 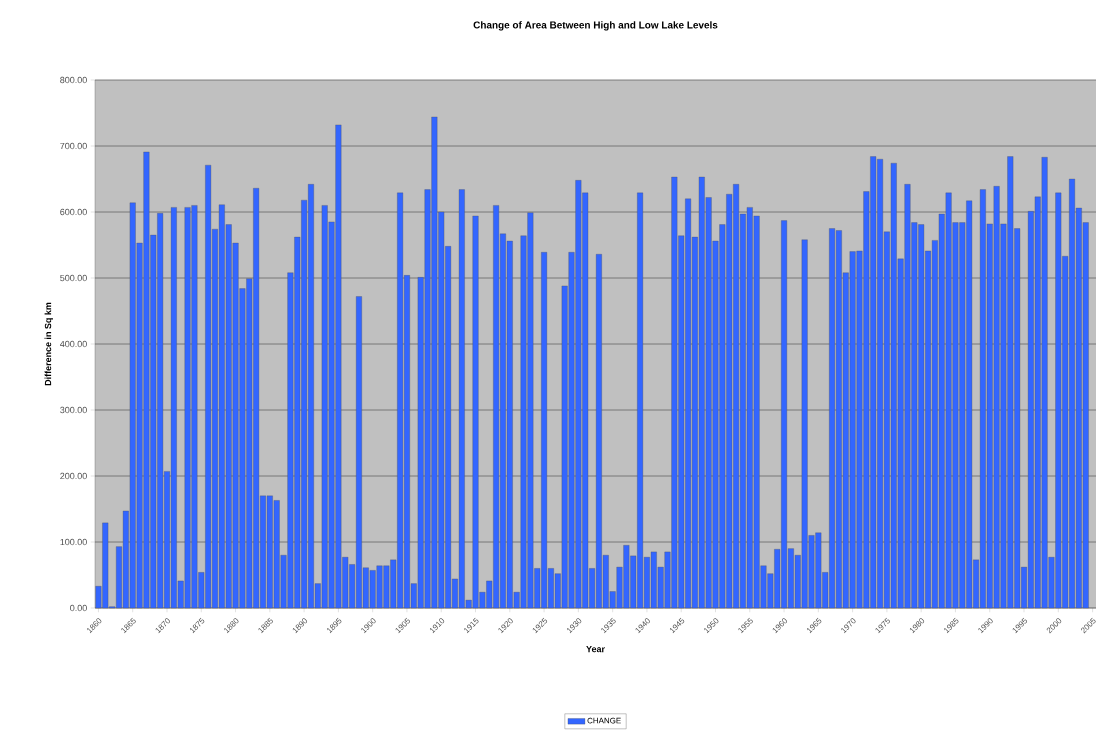 I want to click on y-tick-label: 500.00, so click(x=73, y=278).